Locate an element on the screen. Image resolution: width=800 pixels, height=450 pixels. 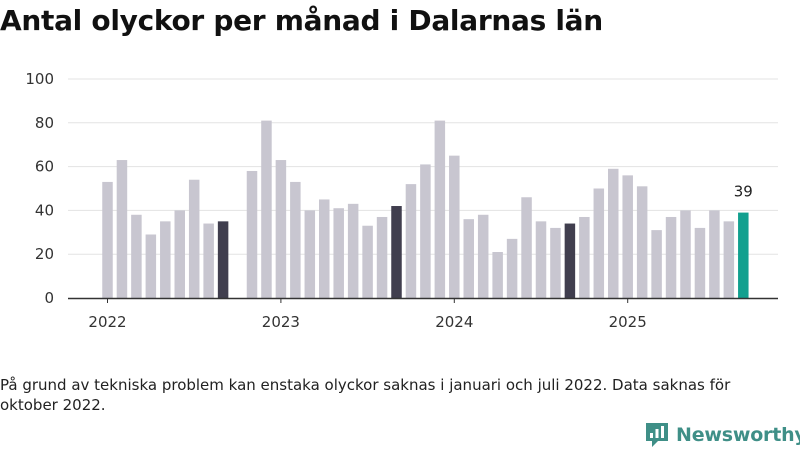
y-tick-label-20: 20 is located at coordinates (44, 254).